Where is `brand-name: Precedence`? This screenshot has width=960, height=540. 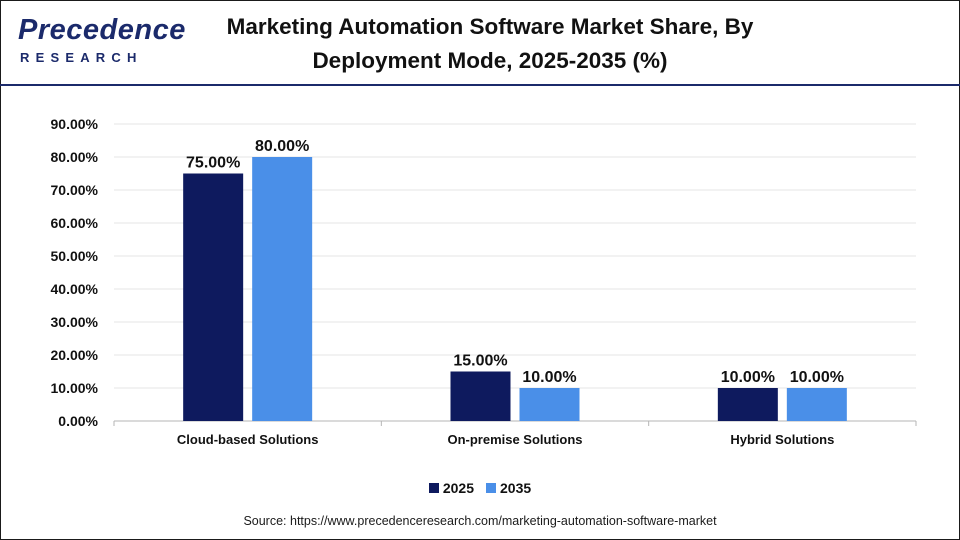 brand-name: Precedence is located at coordinates (102, 30).